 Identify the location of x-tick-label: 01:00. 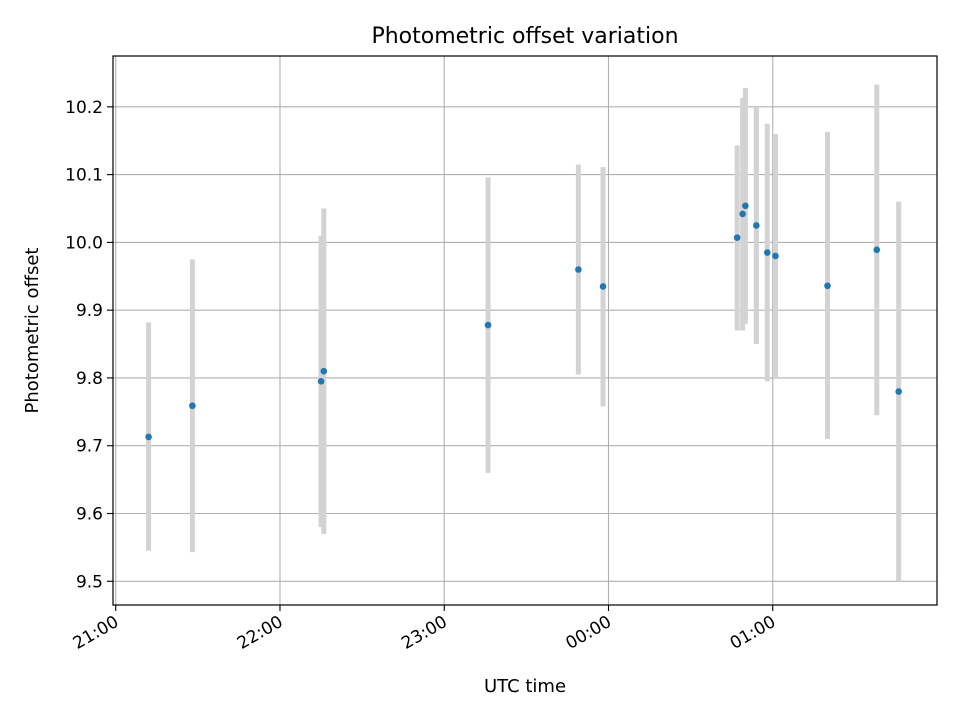
(753, 633).